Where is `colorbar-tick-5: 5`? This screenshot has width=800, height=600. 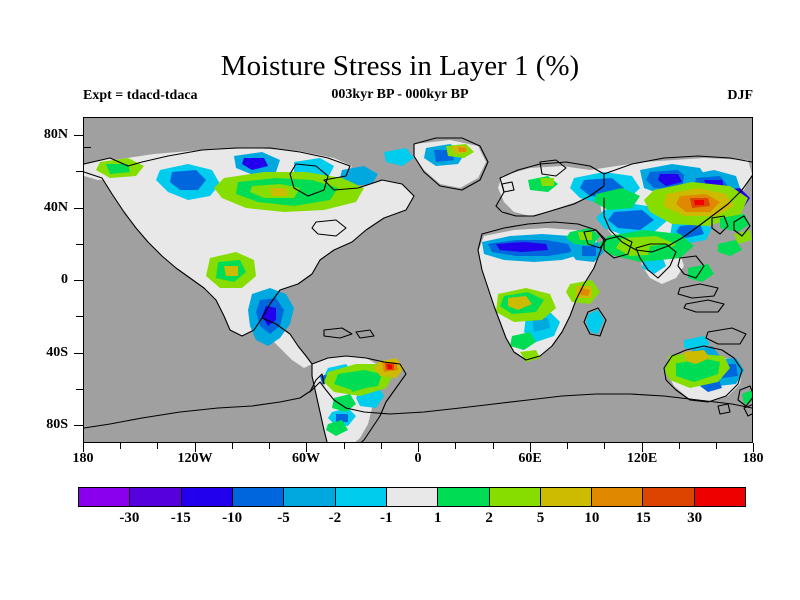
colorbar-tick-5: 5 is located at coordinates (540, 518).